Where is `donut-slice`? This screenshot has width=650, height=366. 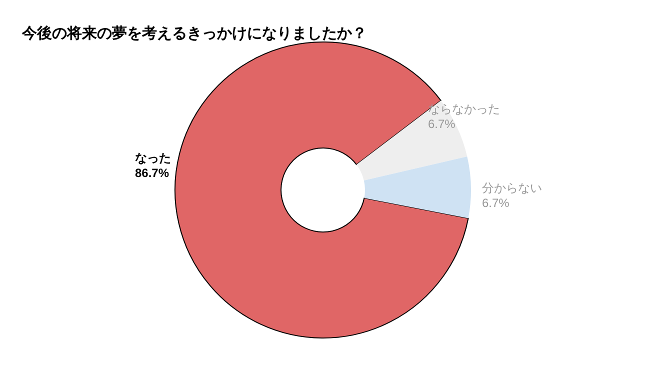
donut-slice is located at coordinates (417, 187).